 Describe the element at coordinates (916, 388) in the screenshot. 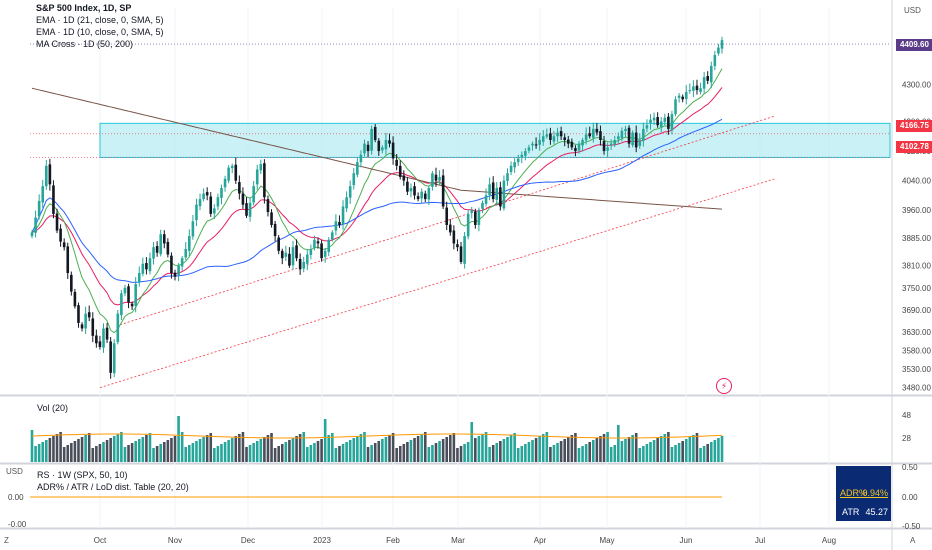

I see `y-tick-label: 3480.00` at that location.